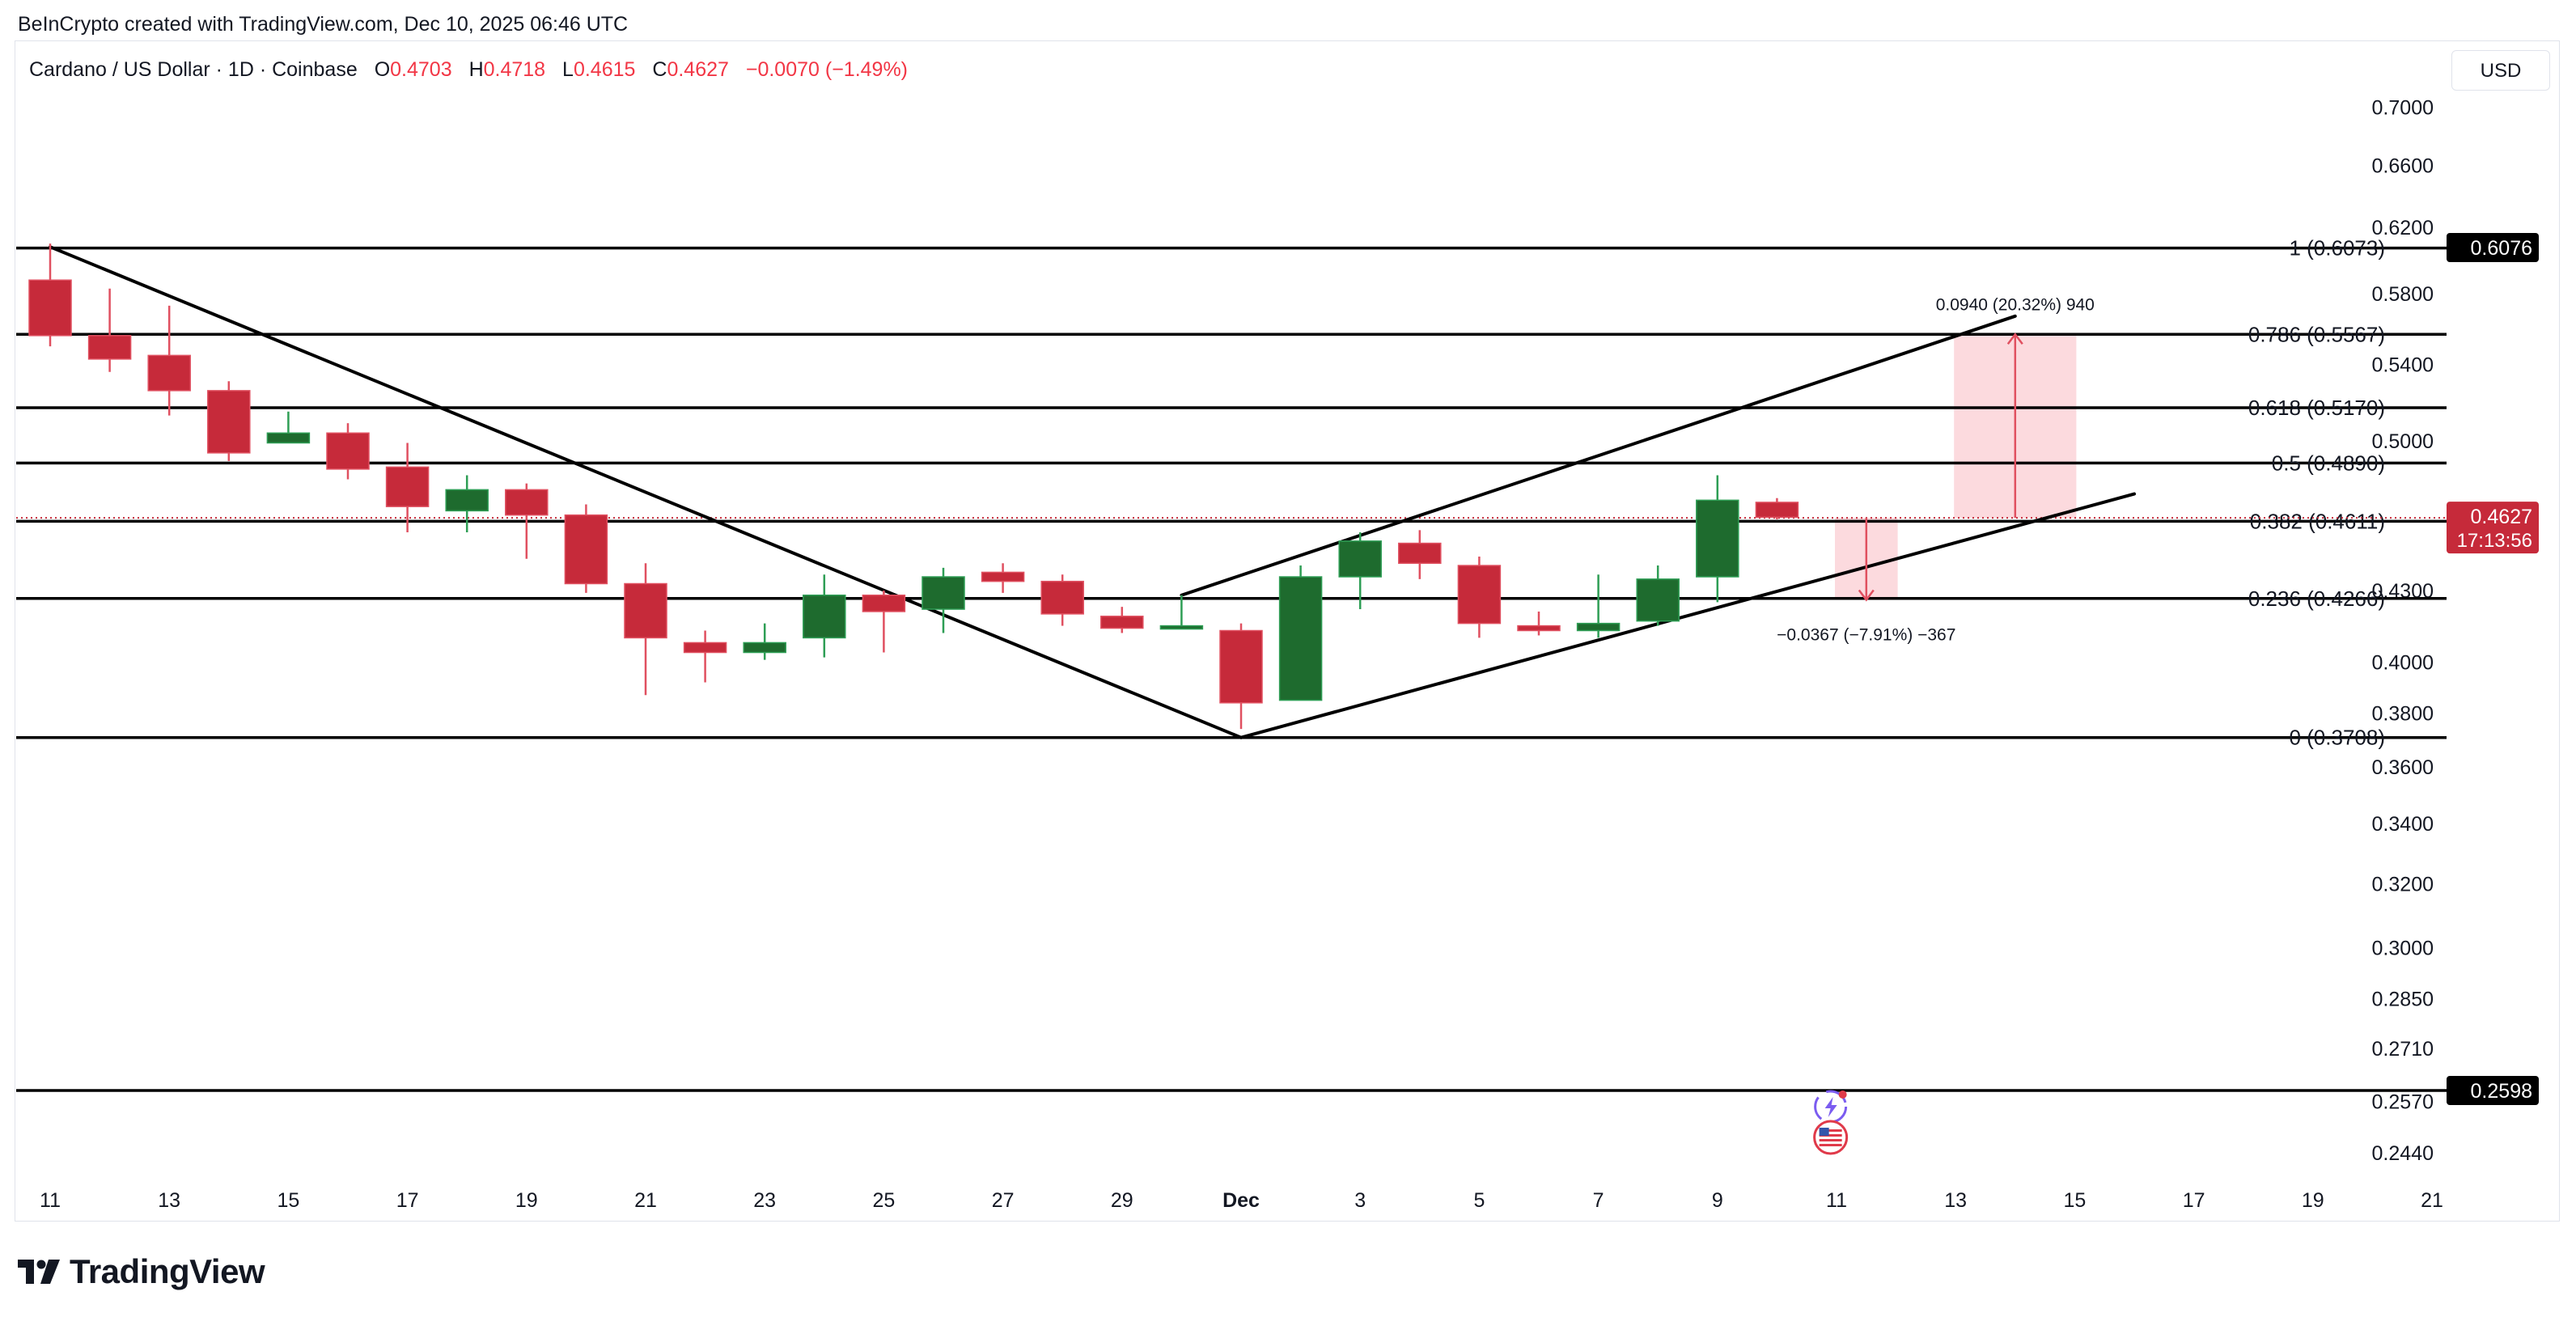  What do you see at coordinates (1003, 1200) in the screenshot?
I see `time-axis-tick: 27` at bounding box center [1003, 1200].